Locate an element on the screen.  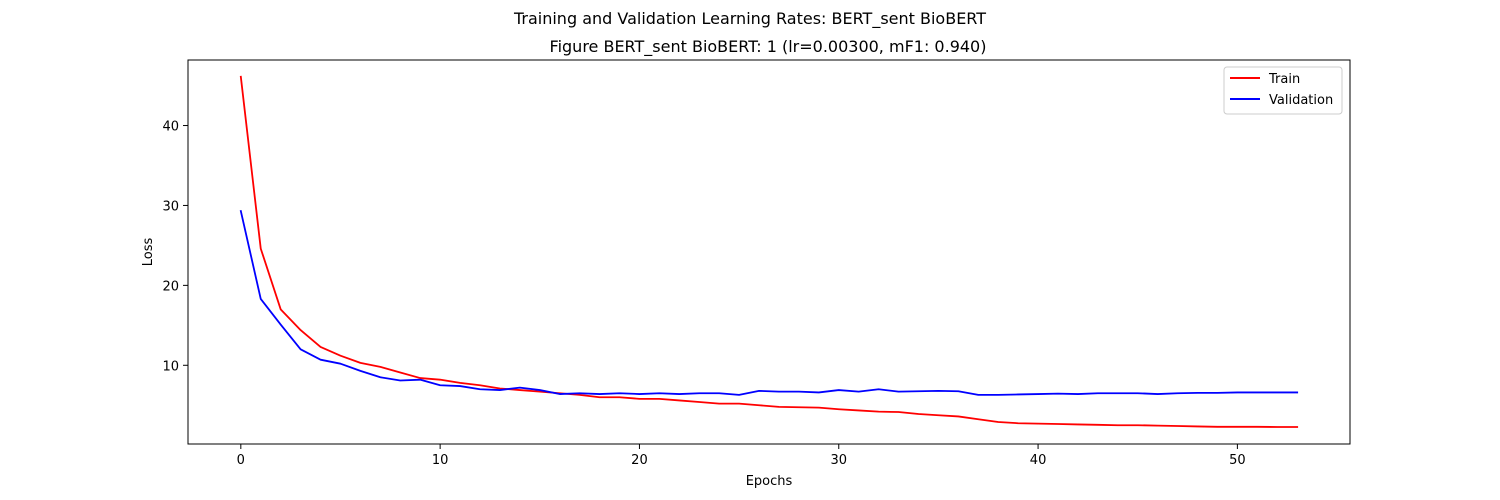
x-tick-label: 50 is located at coordinates (1237, 460).